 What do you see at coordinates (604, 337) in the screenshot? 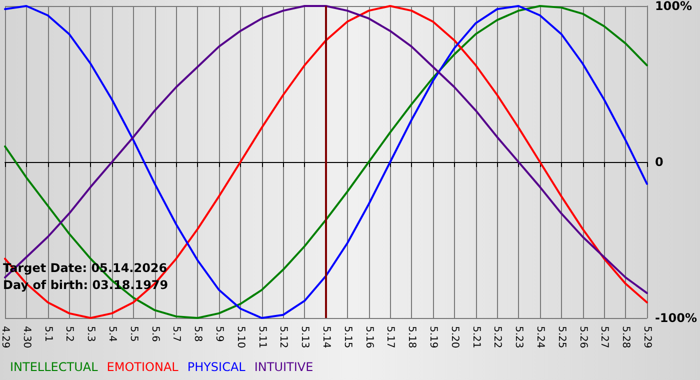
I see `x-tick-label: 5.27` at bounding box center [604, 337].